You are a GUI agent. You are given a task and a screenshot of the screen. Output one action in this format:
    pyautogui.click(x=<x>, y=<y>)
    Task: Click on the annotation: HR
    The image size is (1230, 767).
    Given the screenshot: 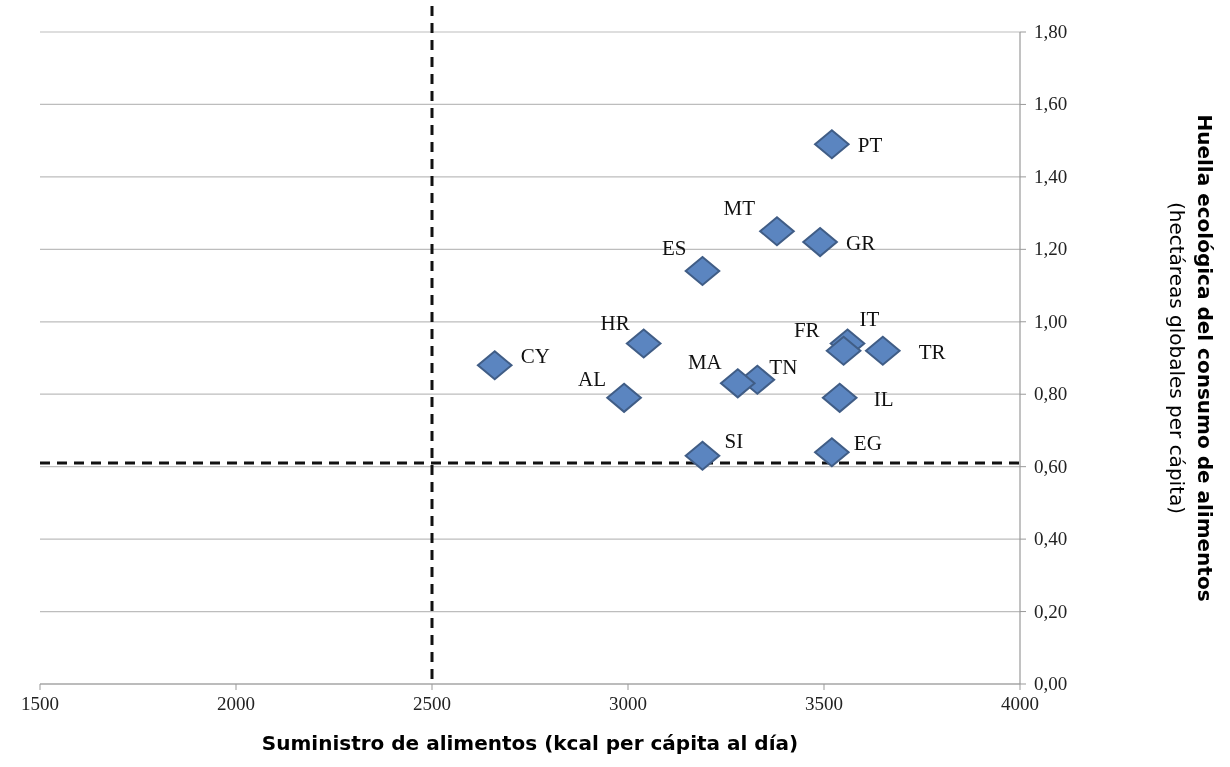 What is the action you would take?
    pyautogui.click(x=615, y=322)
    